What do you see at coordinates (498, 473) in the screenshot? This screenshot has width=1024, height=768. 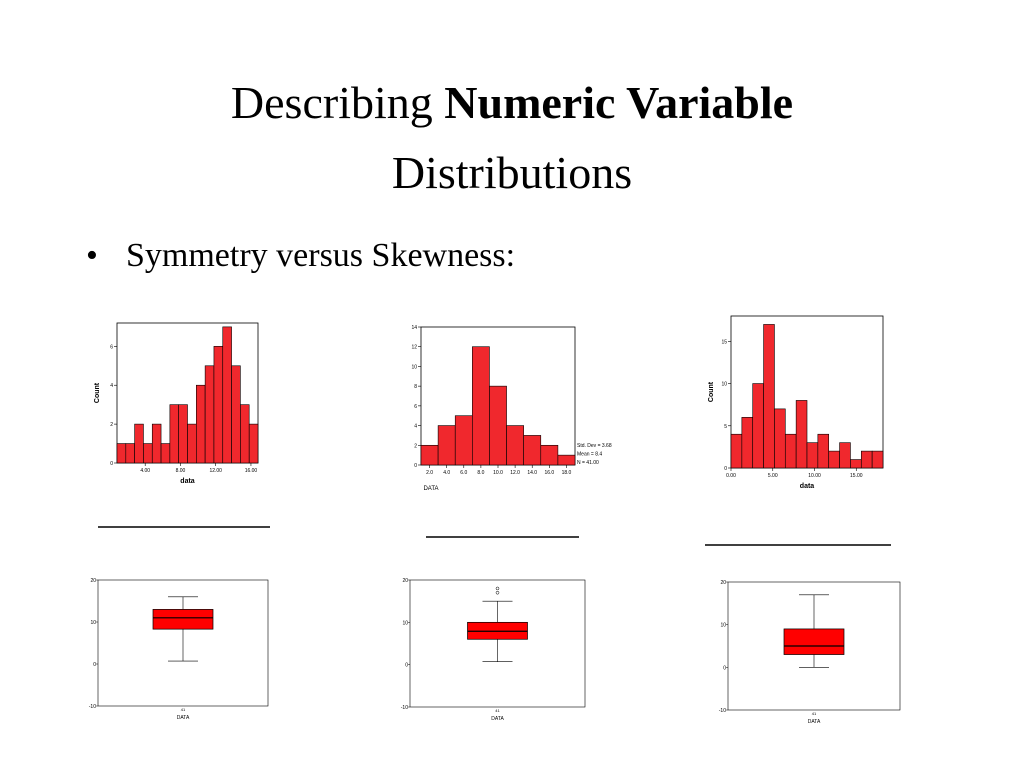 I see `x-tick-label: 10.0` at bounding box center [498, 473].